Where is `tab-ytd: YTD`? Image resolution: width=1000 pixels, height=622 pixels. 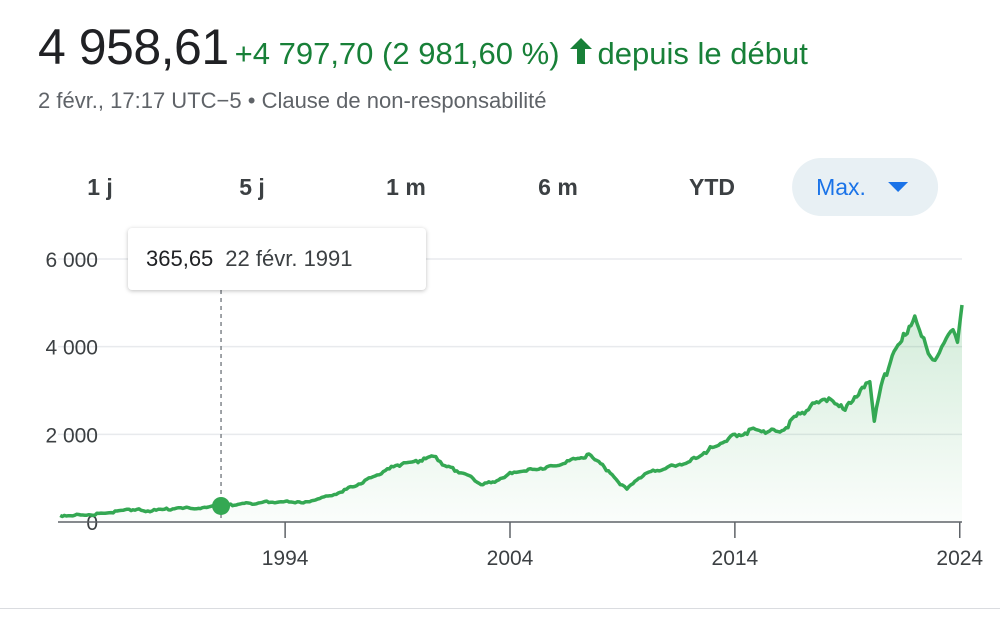
tab-ytd: YTD is located at coordinates (712, 187).